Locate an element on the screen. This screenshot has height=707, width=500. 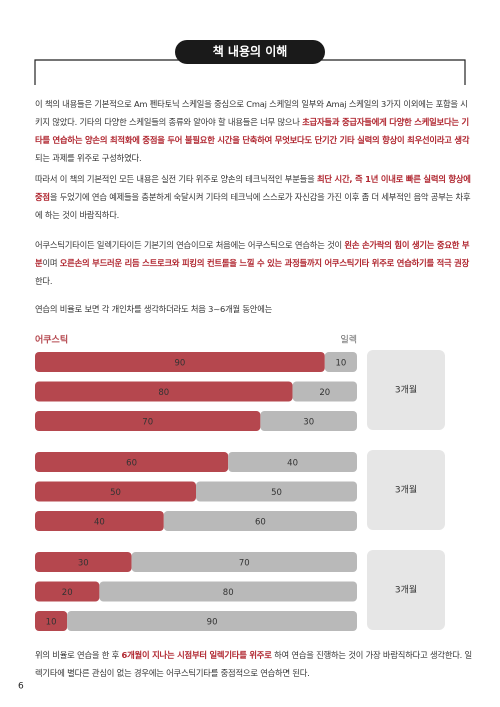
page-number: 6 is located at coordinates (21, 687).